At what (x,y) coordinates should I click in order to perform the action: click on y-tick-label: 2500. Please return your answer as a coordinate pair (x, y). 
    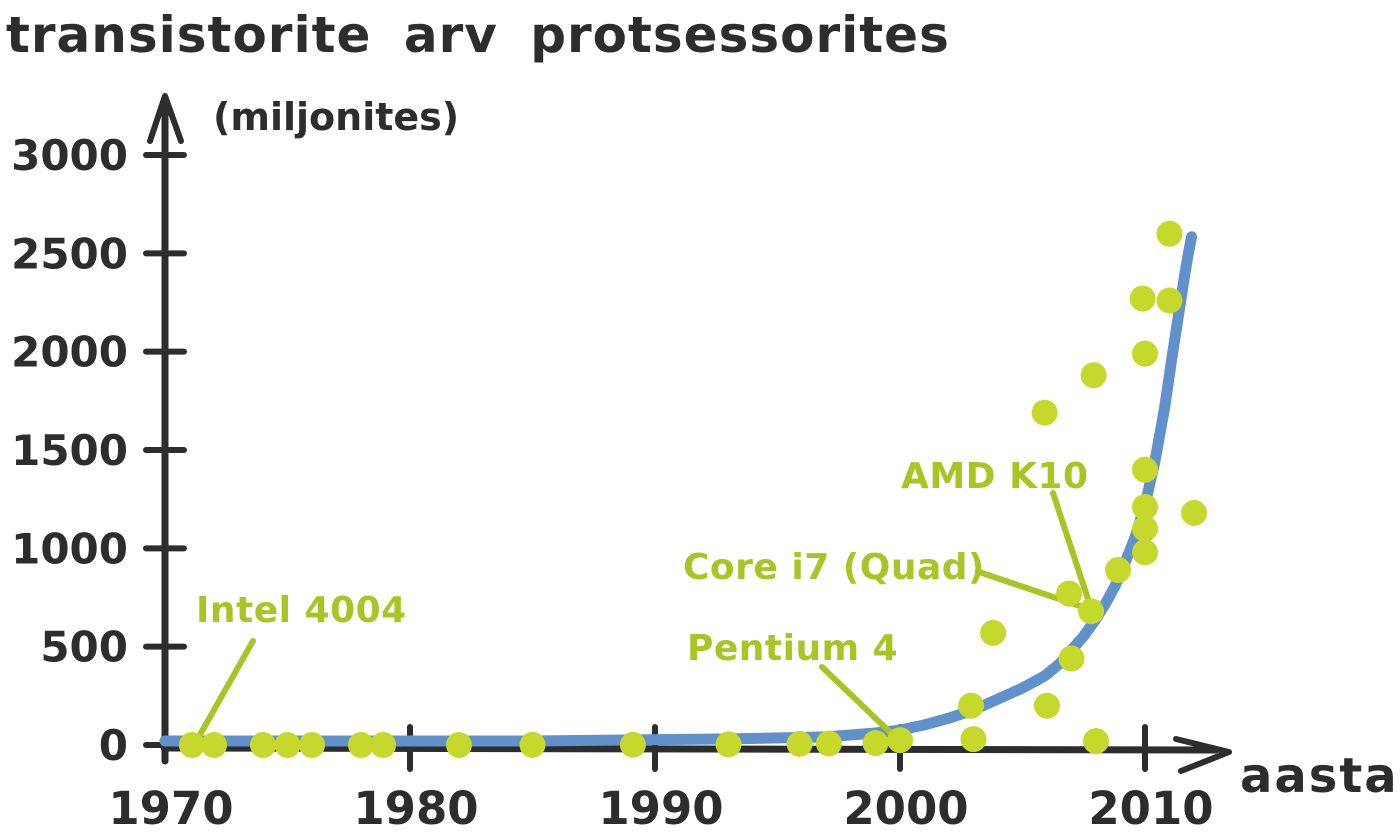
    Looking at the image, I should click on (69, 253).